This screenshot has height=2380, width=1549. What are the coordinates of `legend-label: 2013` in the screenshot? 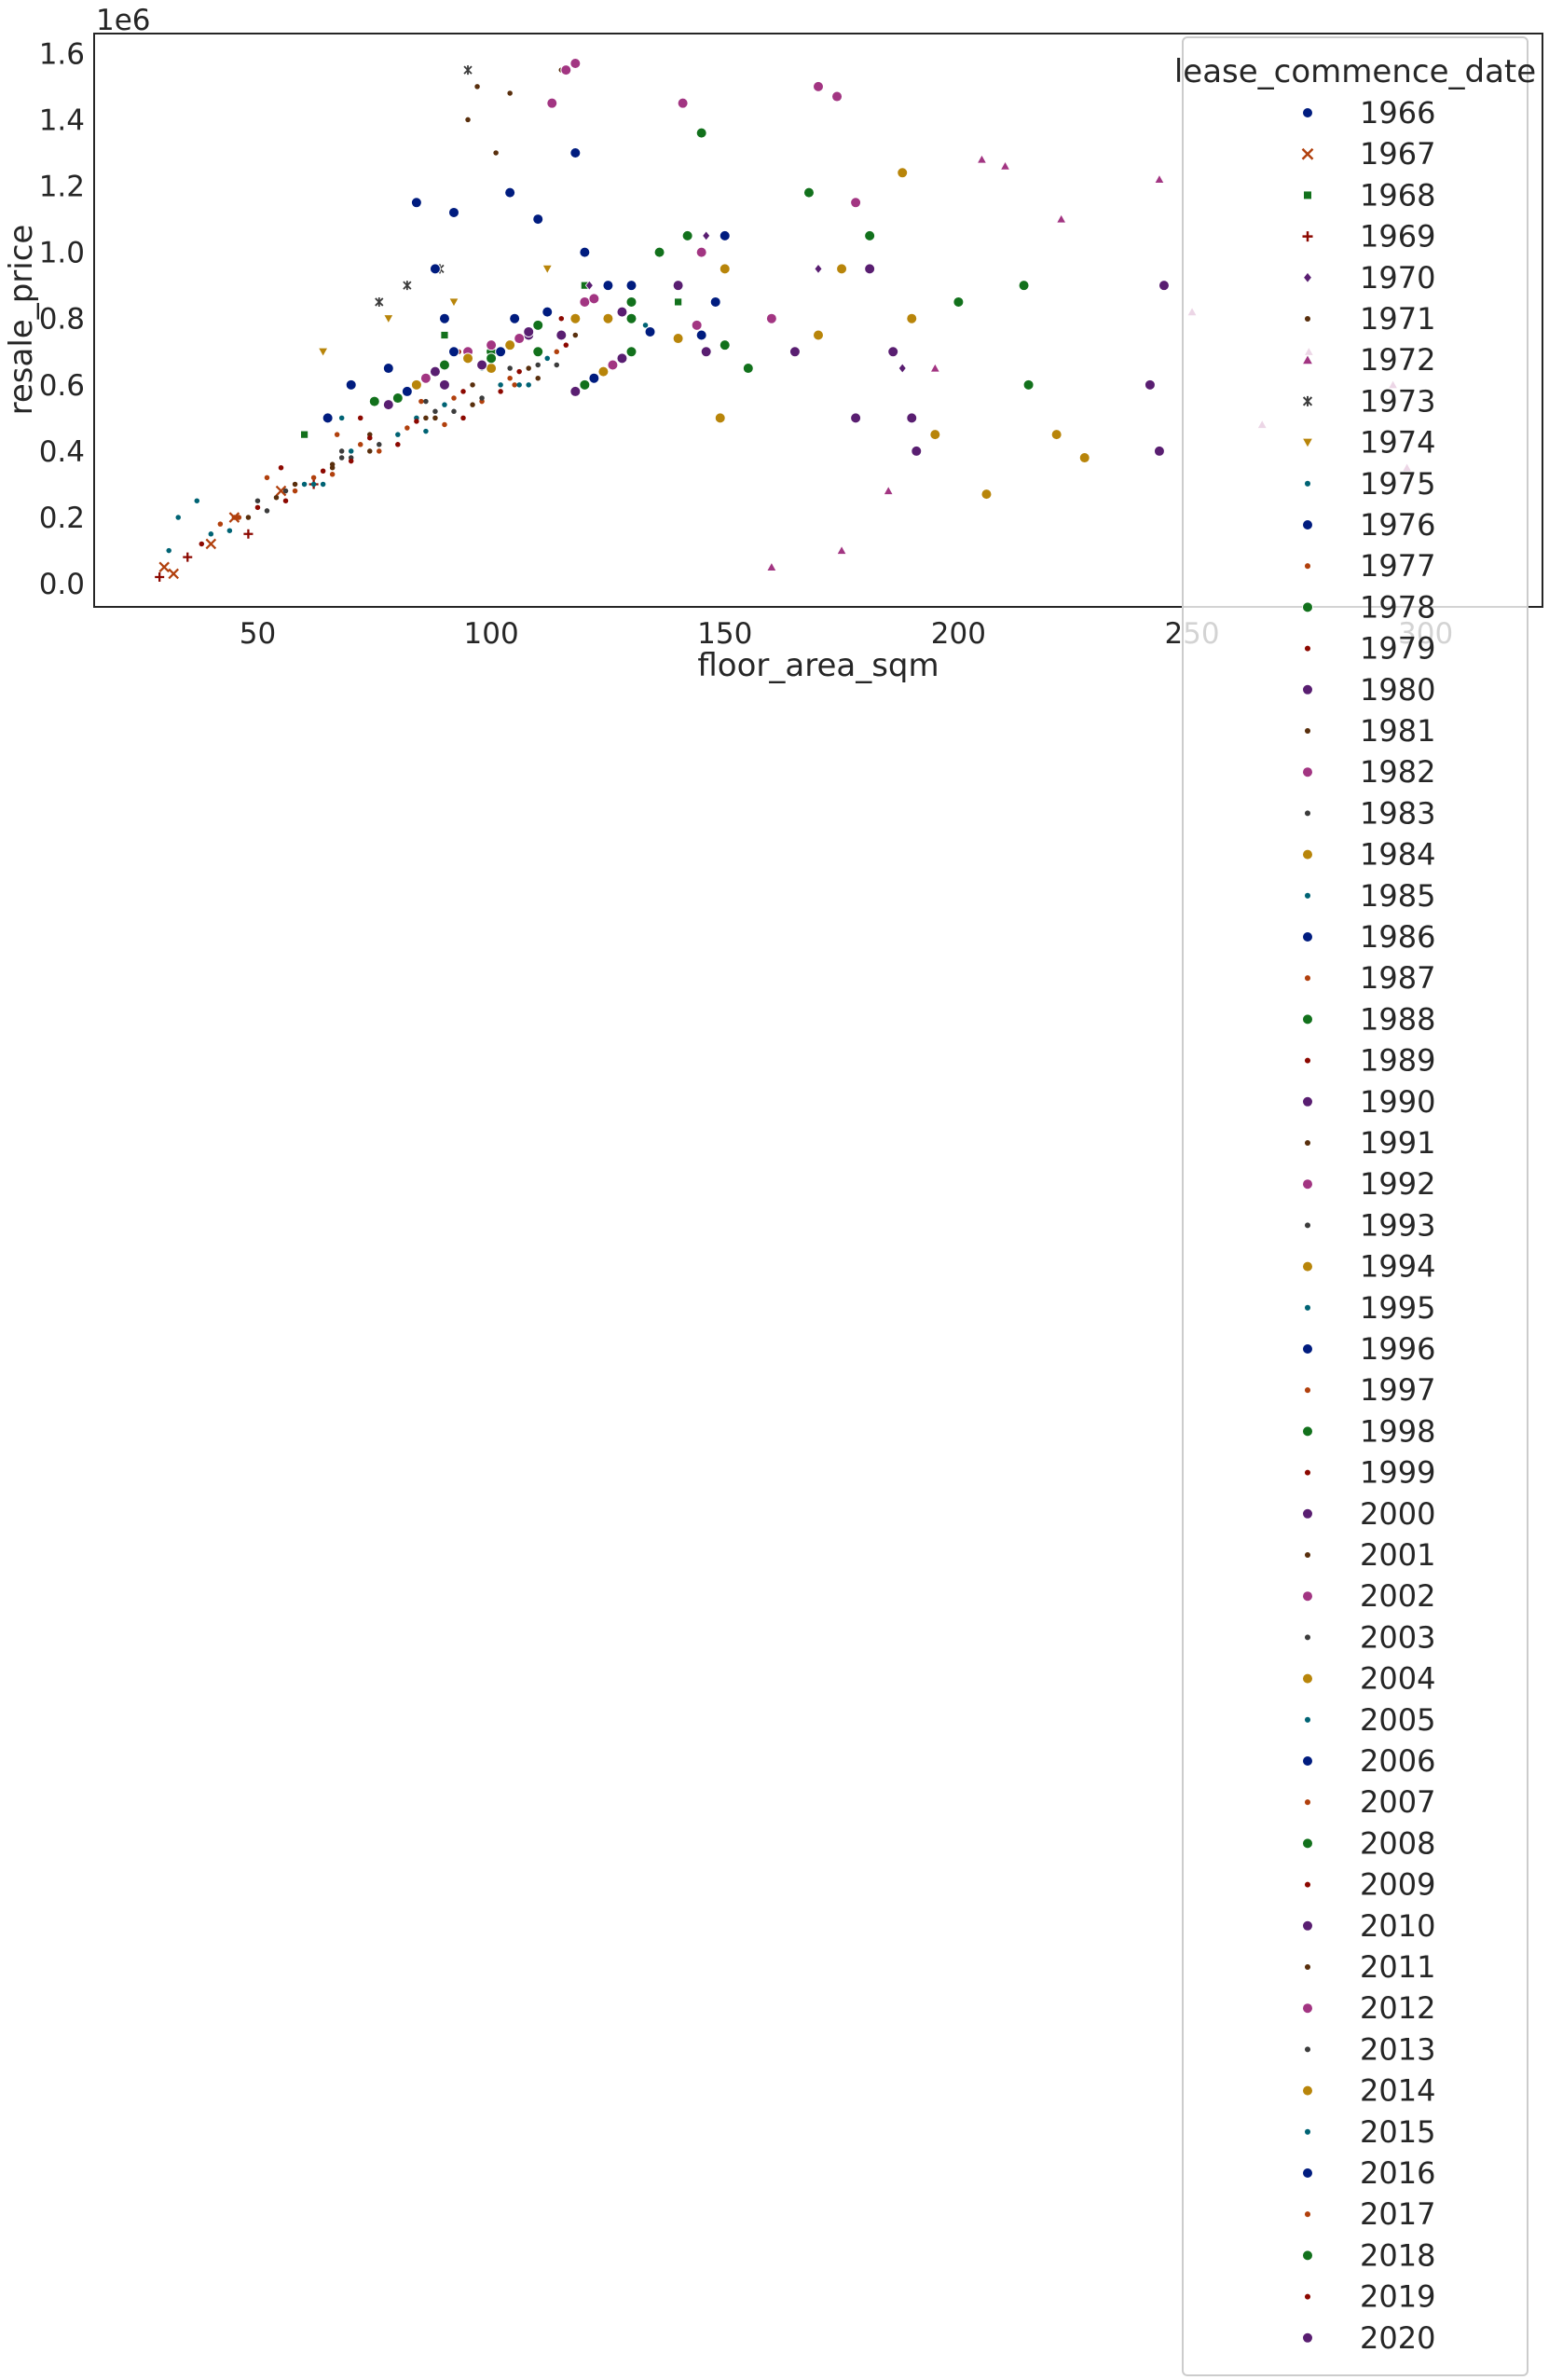 It's located at (1398, 2049).